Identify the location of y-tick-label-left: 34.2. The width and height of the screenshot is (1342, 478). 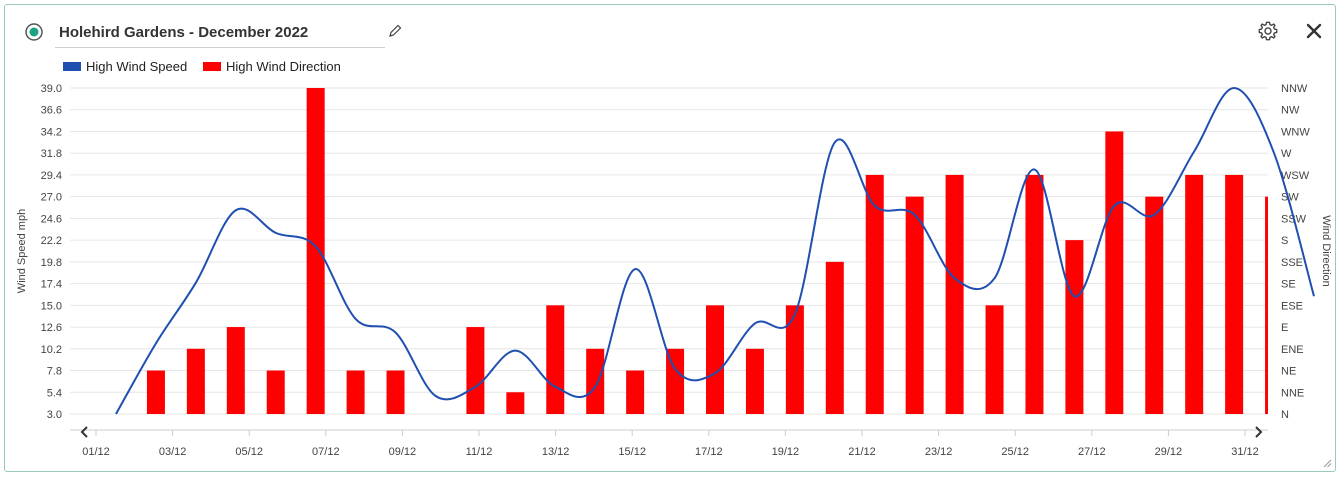
(51, 132).